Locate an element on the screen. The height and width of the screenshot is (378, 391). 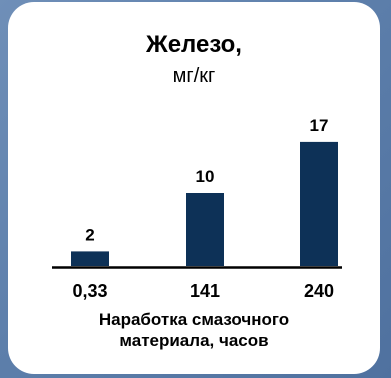
x-tick-label-0,33: 0,33 is located at coordinates (89, 291).